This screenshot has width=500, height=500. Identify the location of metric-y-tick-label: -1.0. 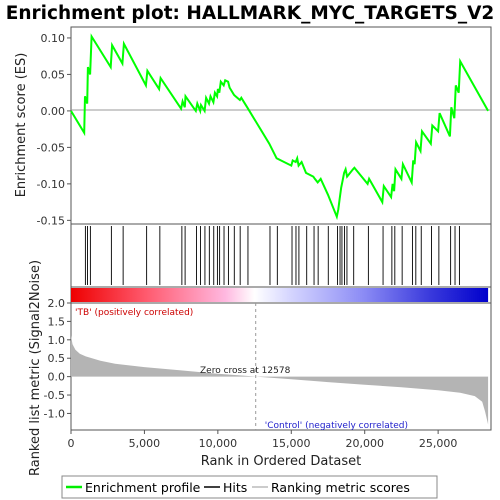
(54, 413).